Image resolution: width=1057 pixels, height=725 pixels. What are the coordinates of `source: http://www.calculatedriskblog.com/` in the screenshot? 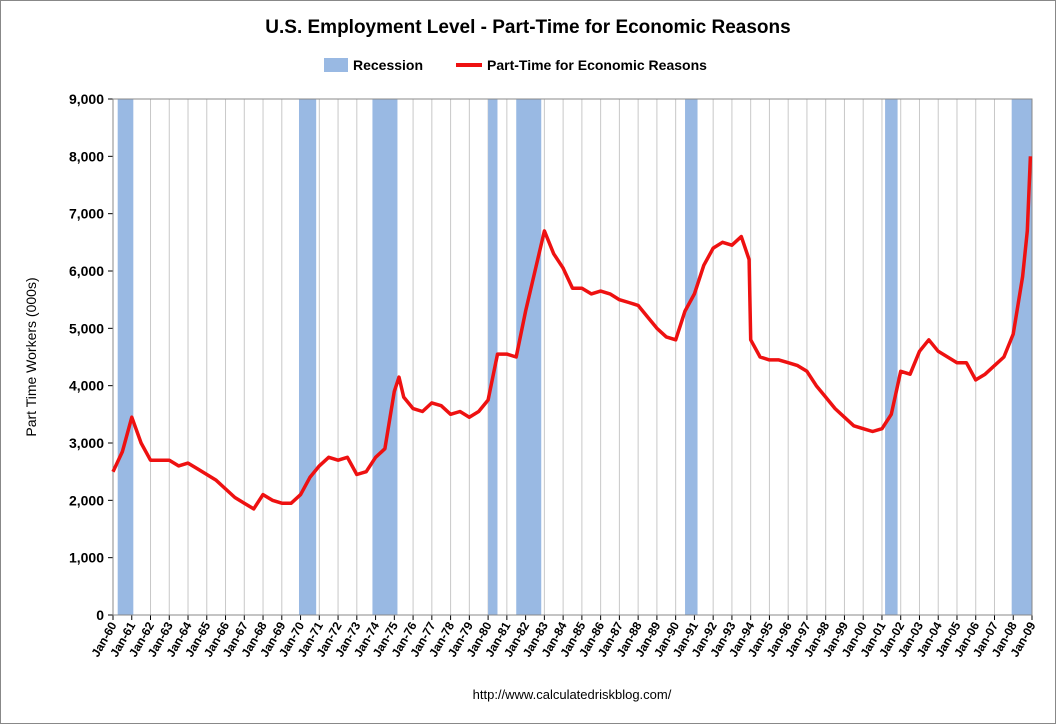 It's located at (572, 694).